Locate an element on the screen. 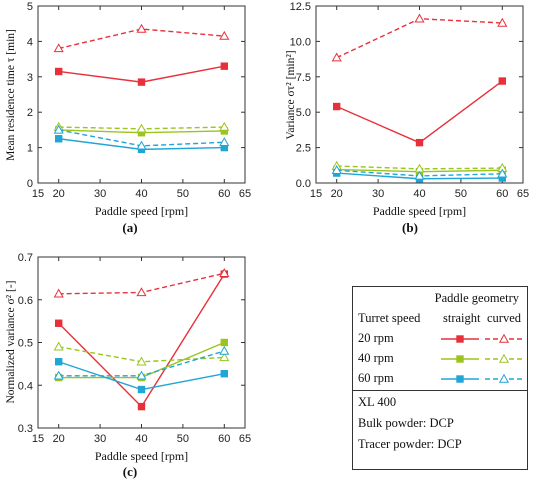 This screenshot has height=490, width=550. y-tick-label: 0 is located at coordinates (30, 184).